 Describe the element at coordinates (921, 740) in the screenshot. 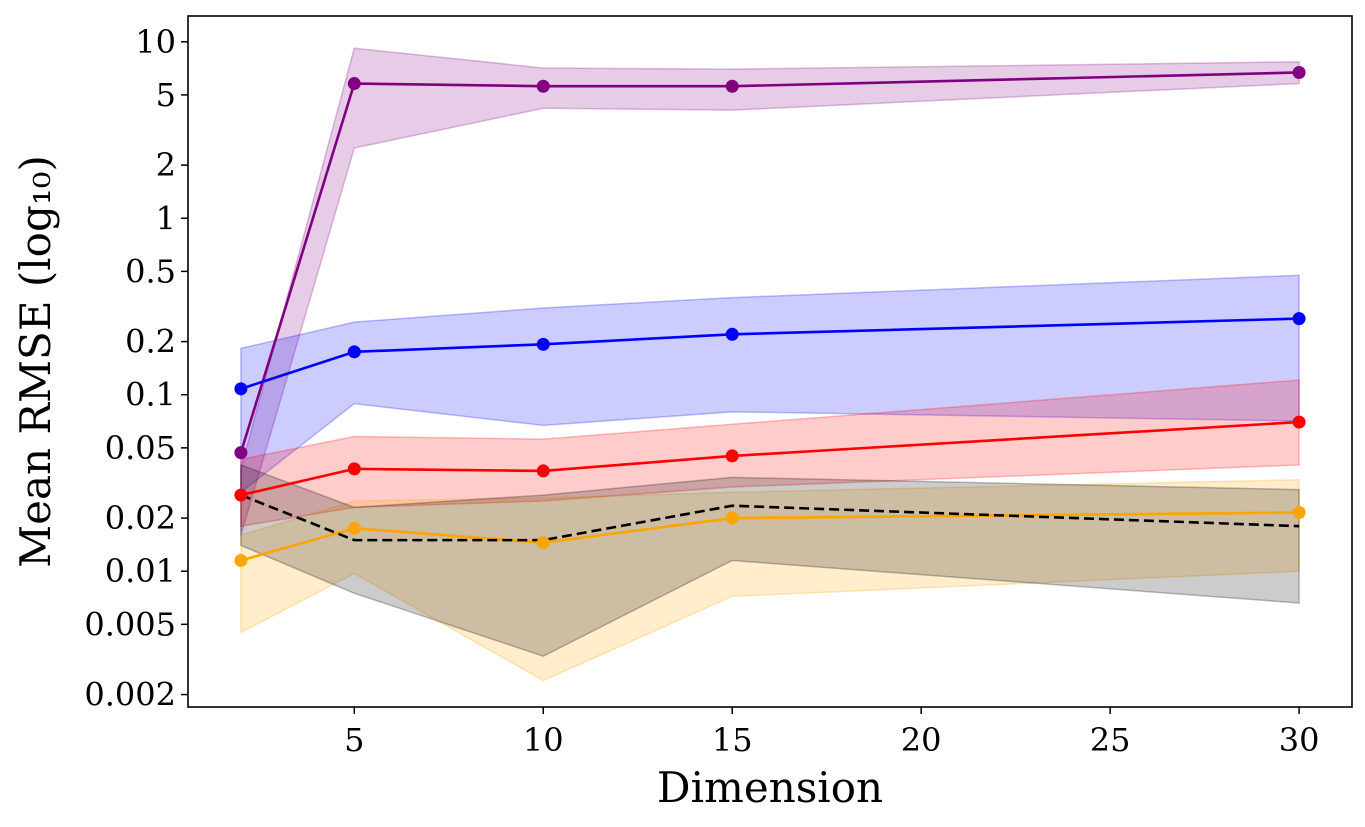

I see `x-tick-label-3: 20` at that location.